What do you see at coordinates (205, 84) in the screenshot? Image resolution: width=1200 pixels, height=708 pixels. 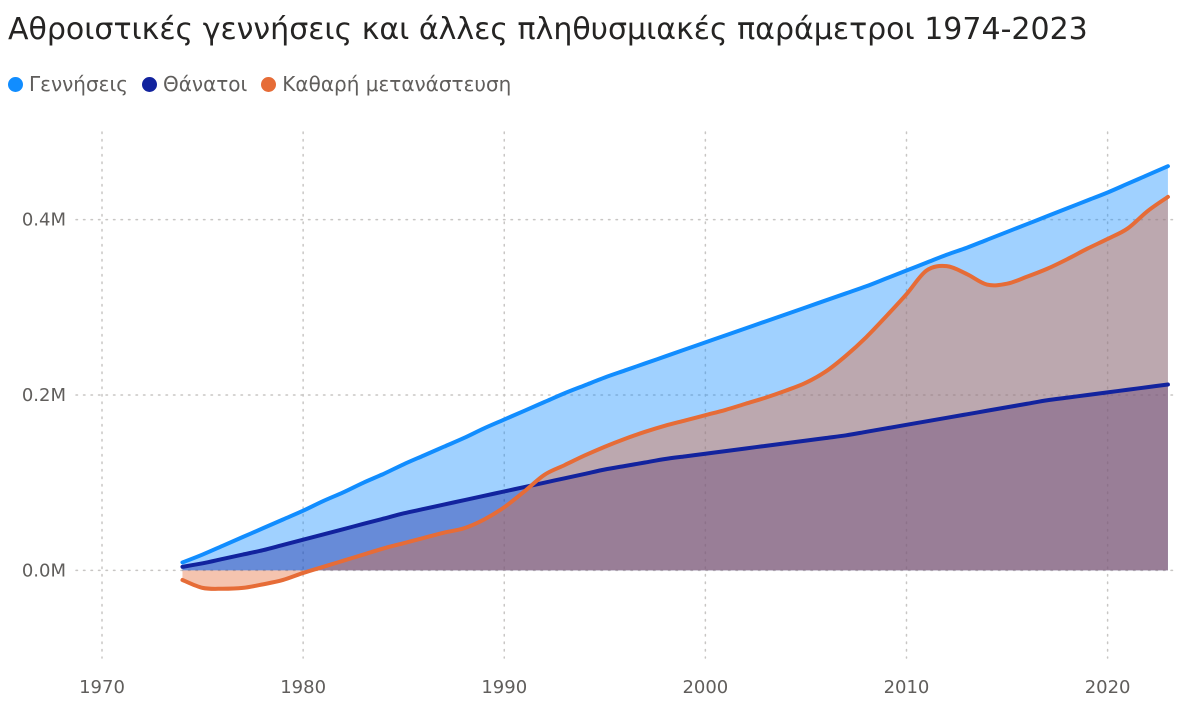 I see `legend-label-deaths: Θάνατοι` at bounding box center [205, 84].